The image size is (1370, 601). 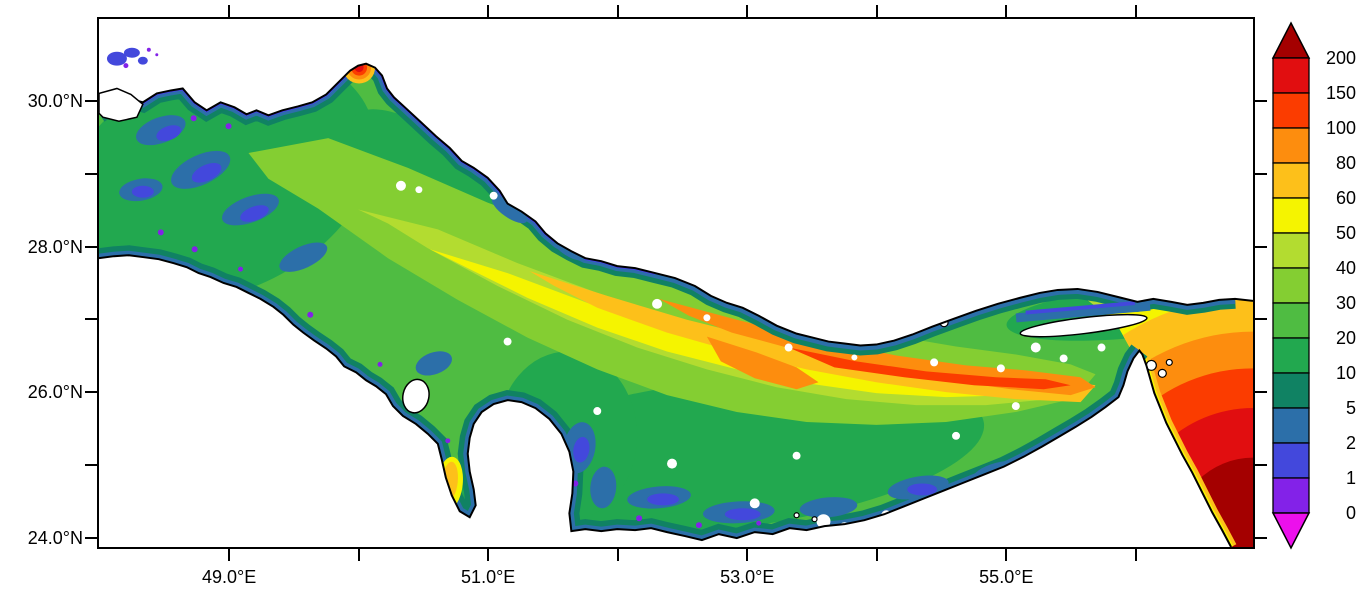 I want to click on colorbar-tick-label: 2, so click(x=1350, y=443).